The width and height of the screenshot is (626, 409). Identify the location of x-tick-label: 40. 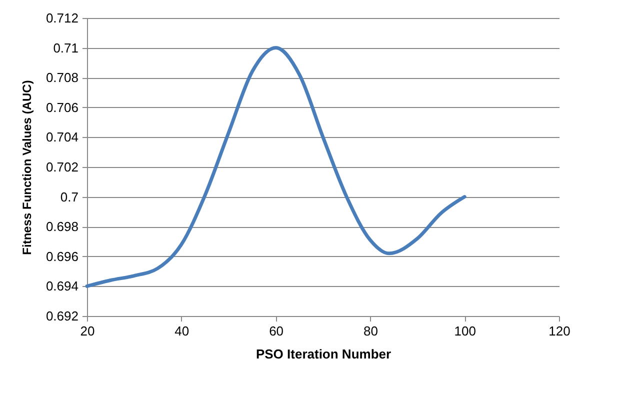
(182, 331).